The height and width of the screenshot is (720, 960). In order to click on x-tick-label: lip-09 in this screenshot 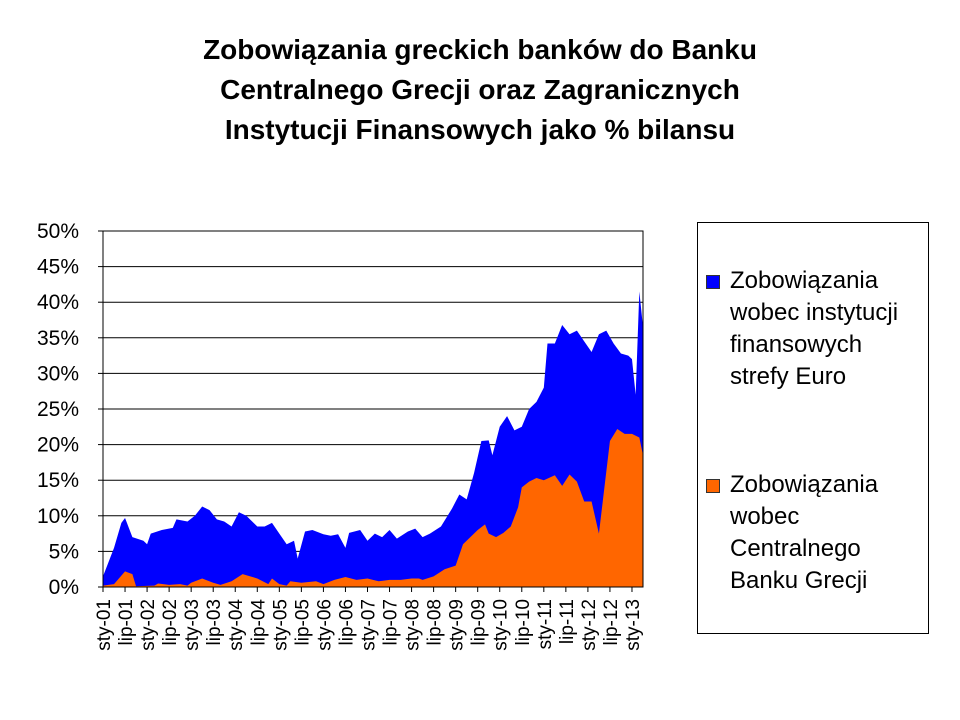, I will do `click(479, 622)`.